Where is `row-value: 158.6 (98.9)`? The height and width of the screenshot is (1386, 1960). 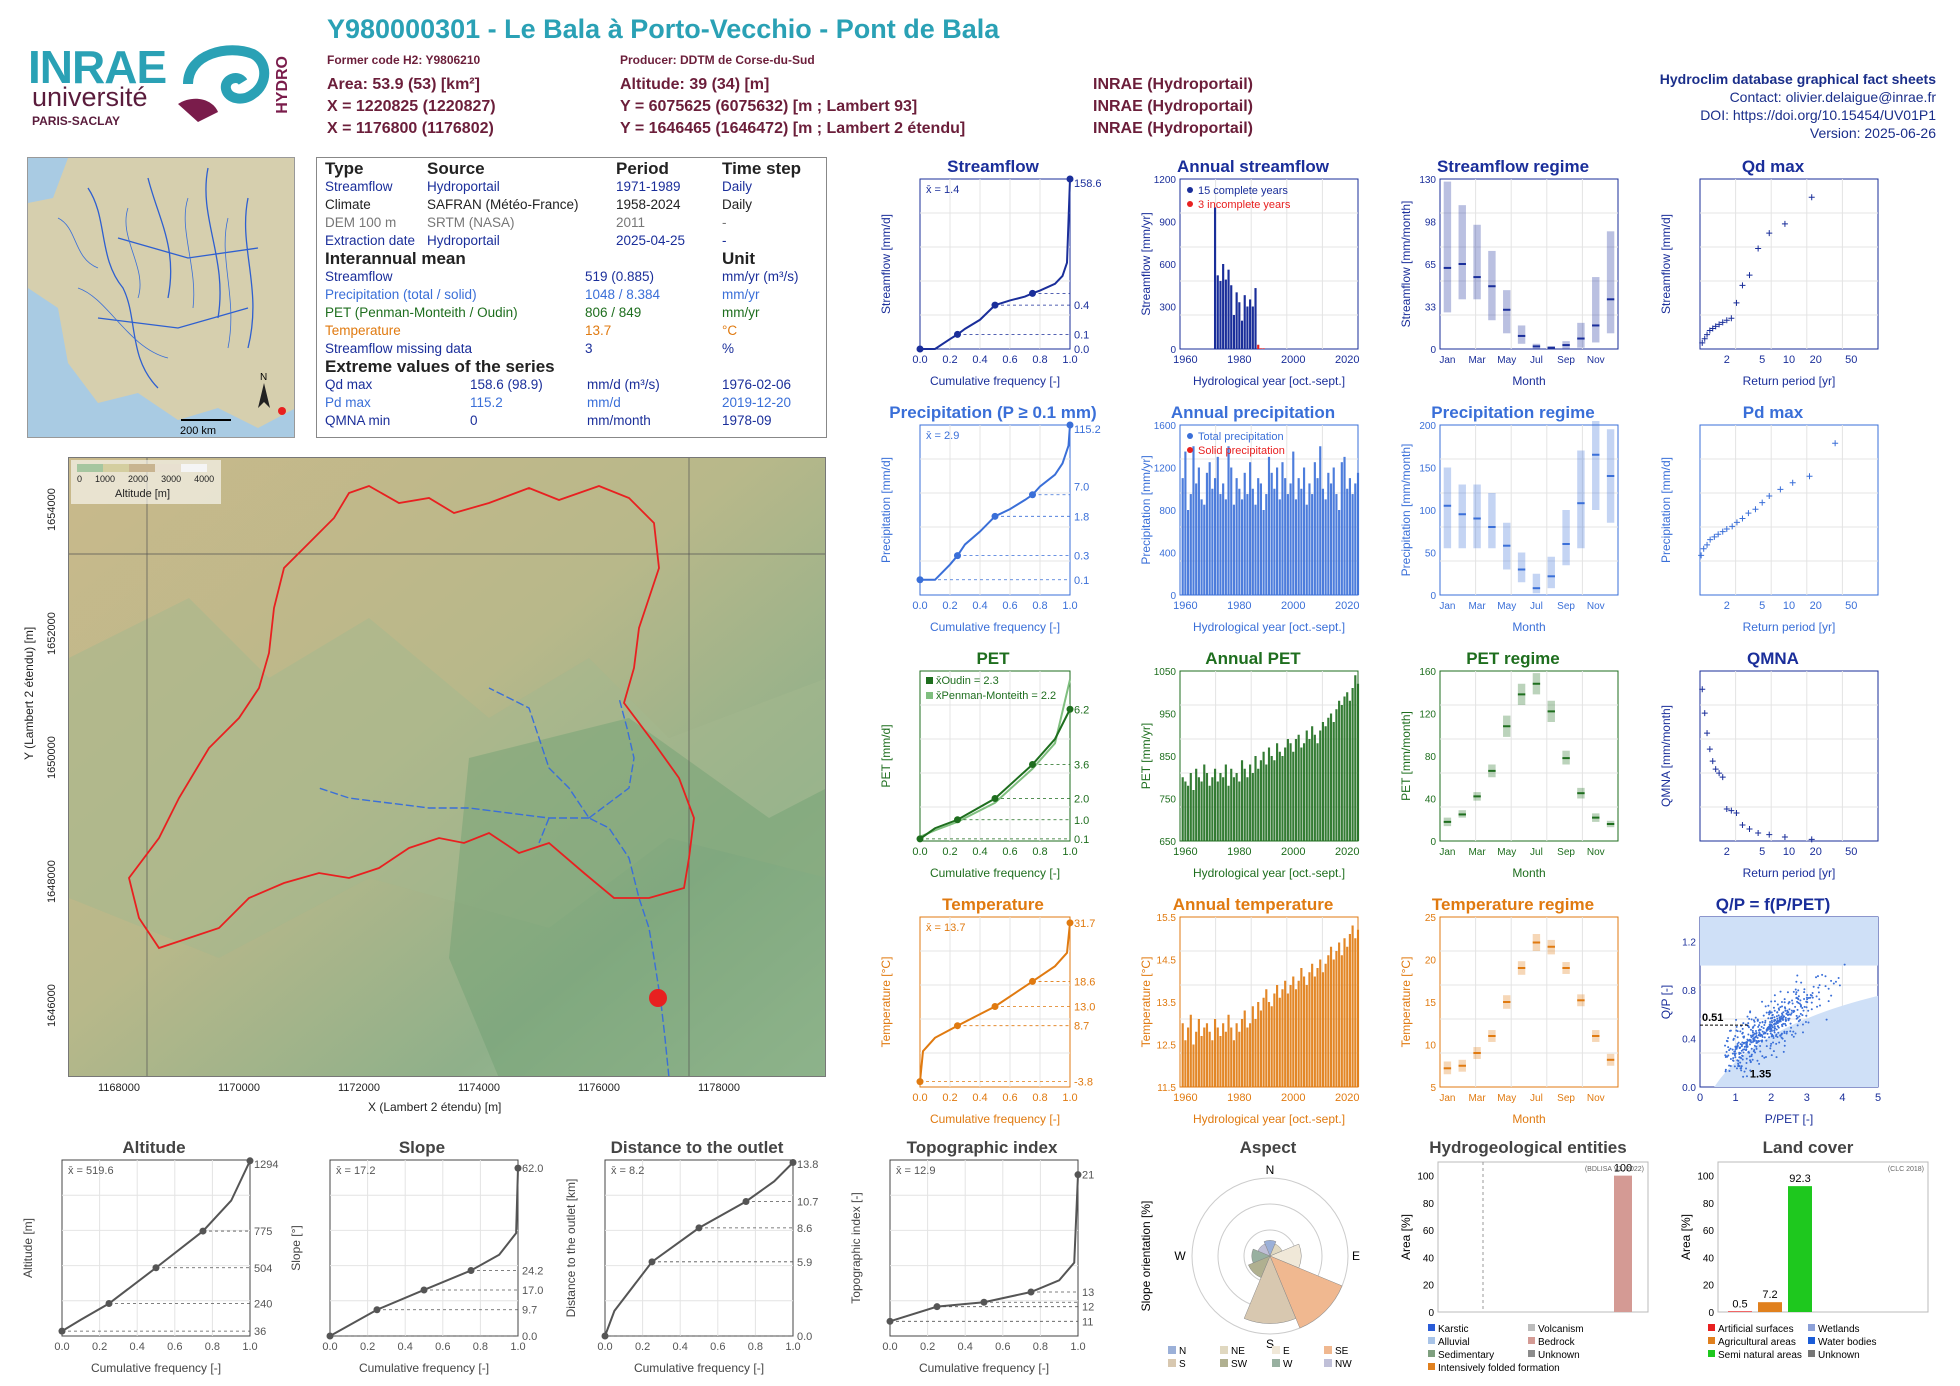
row-value: 158.6 (98.9) is located at coordinates (506, 384).